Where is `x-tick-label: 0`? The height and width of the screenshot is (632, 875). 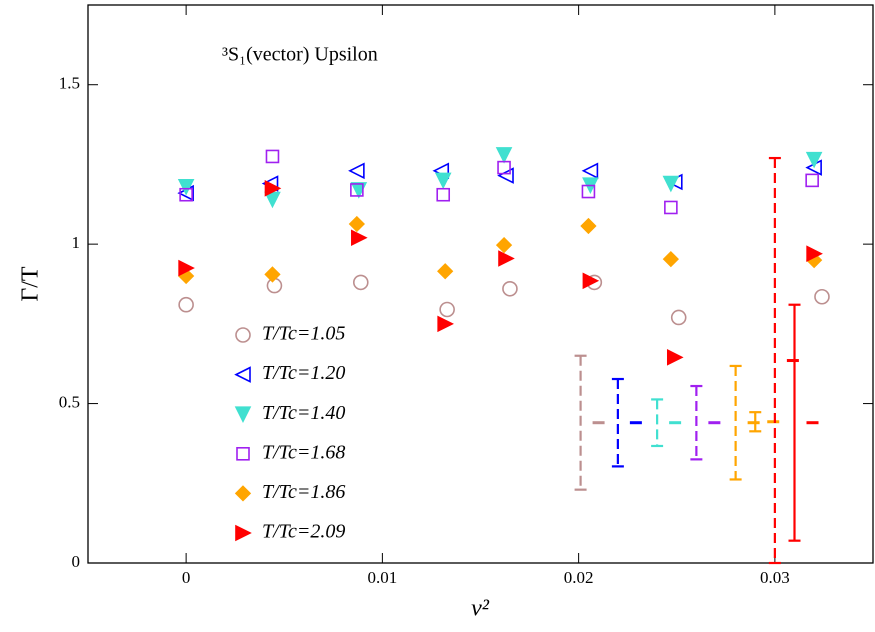 x-tick-label: 0 is located at coordinates (186, 577).